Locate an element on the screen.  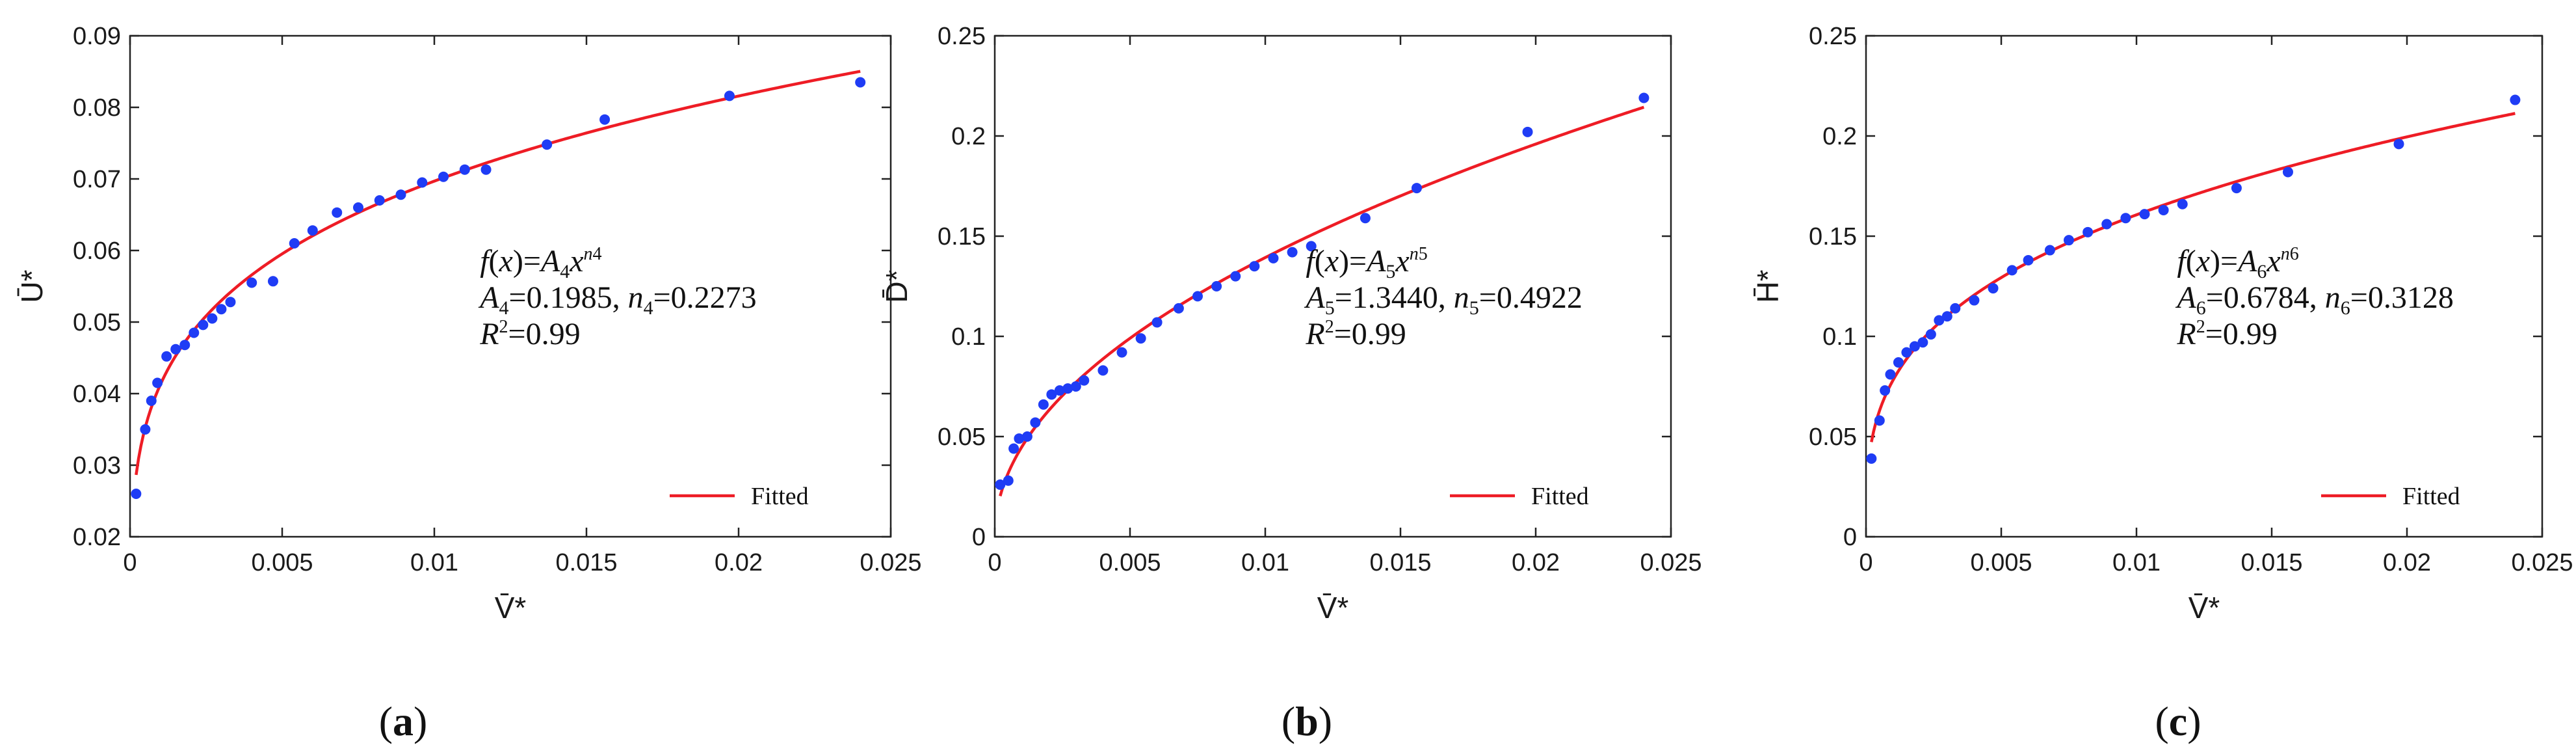
y-tick-label: 0.03 is located at coordinates (97, 465).